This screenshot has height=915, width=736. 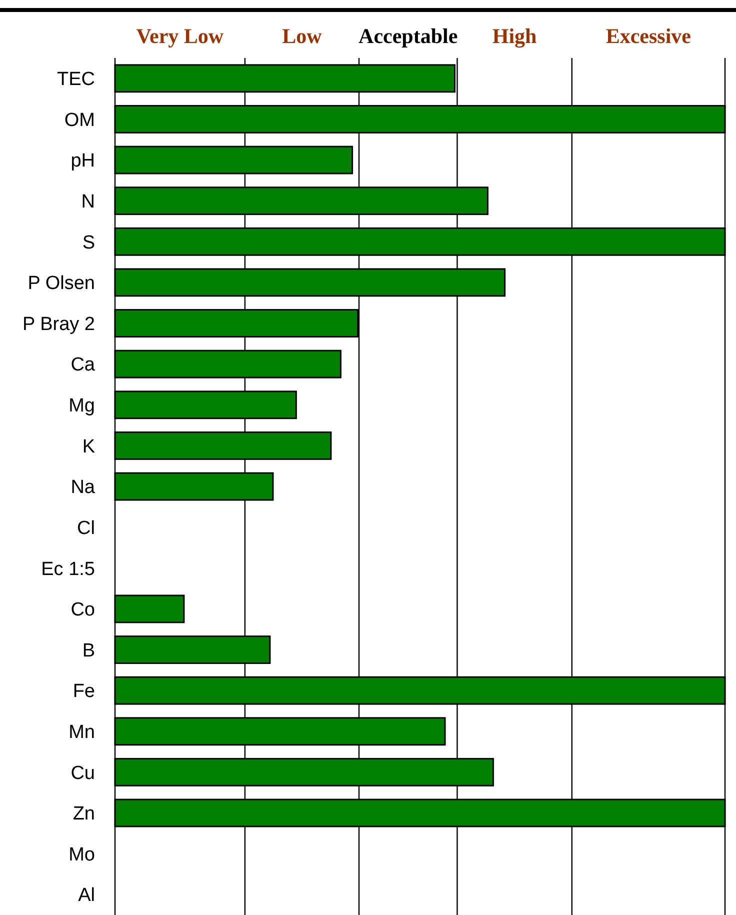 I want to click on y-tick-label: Mo, so click(x=81, y=855).